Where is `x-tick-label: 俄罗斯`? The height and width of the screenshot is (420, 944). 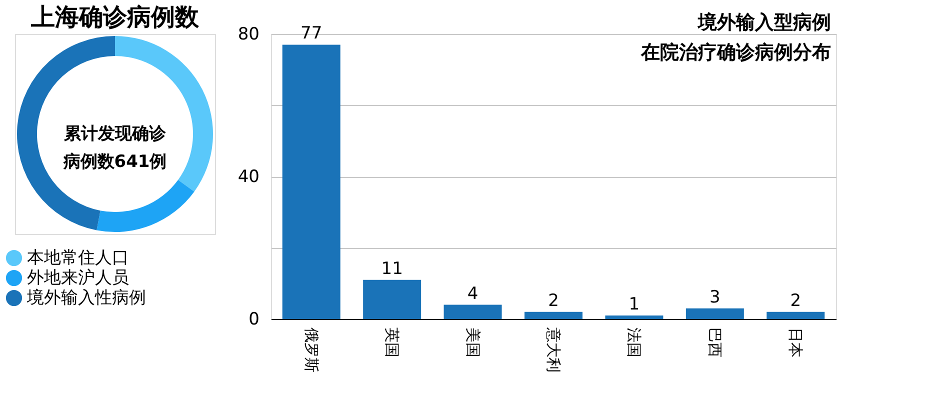
x-tick-label: 俄罗斯 is located at coordinates (311, 350).